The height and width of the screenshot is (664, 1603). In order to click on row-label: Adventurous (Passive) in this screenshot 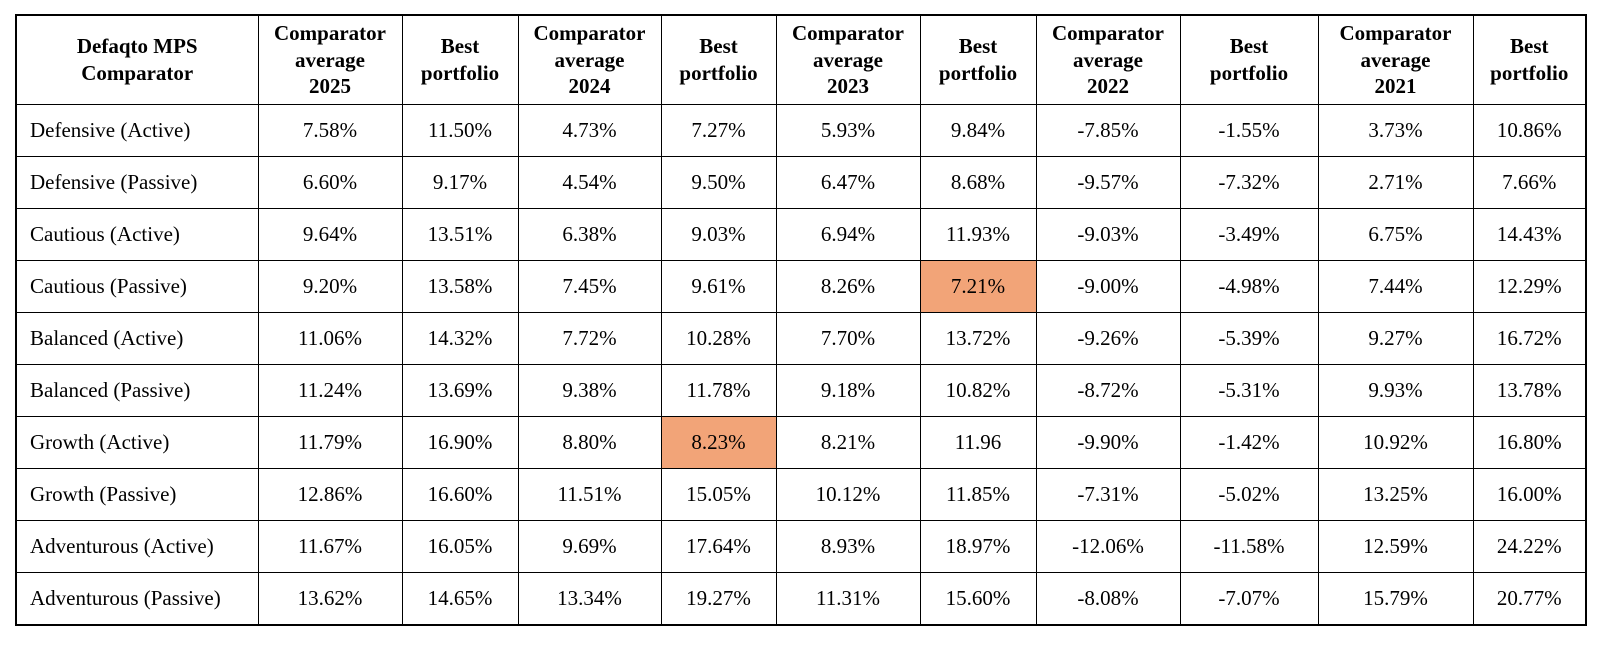, I will do `click(137, 599)`.